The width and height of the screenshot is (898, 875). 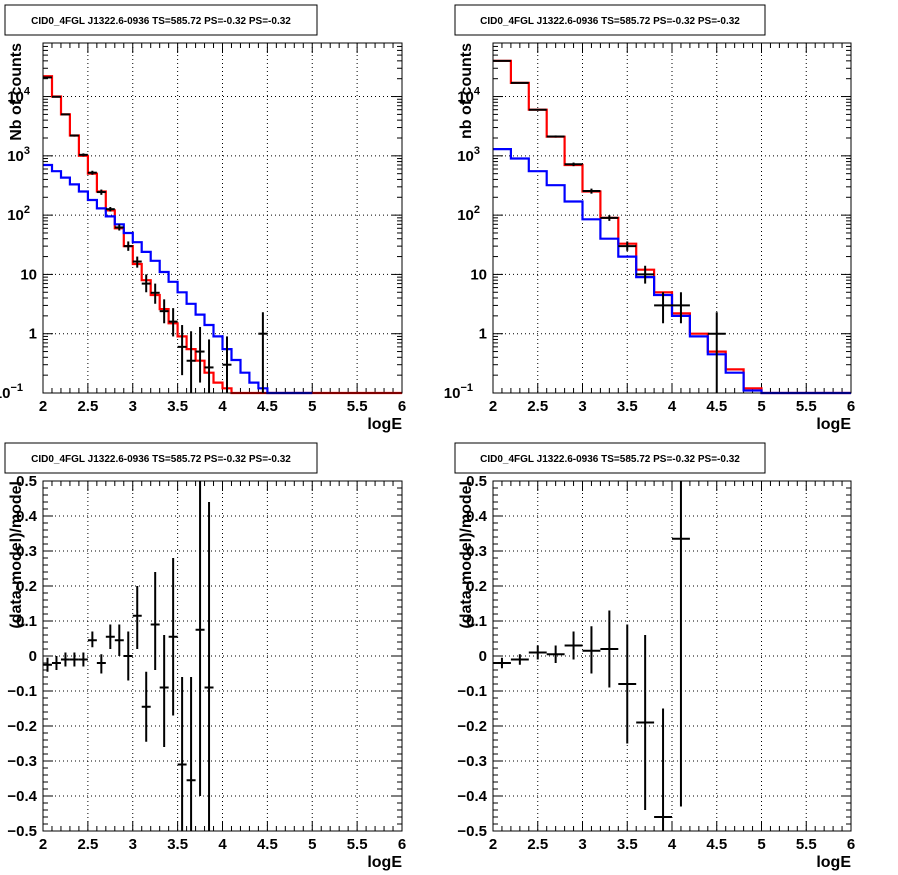 What do you see at coordinates (26, 551) in the screenshot?
I see `y-tick-label: 0.3` at bounding box center [26, 551].